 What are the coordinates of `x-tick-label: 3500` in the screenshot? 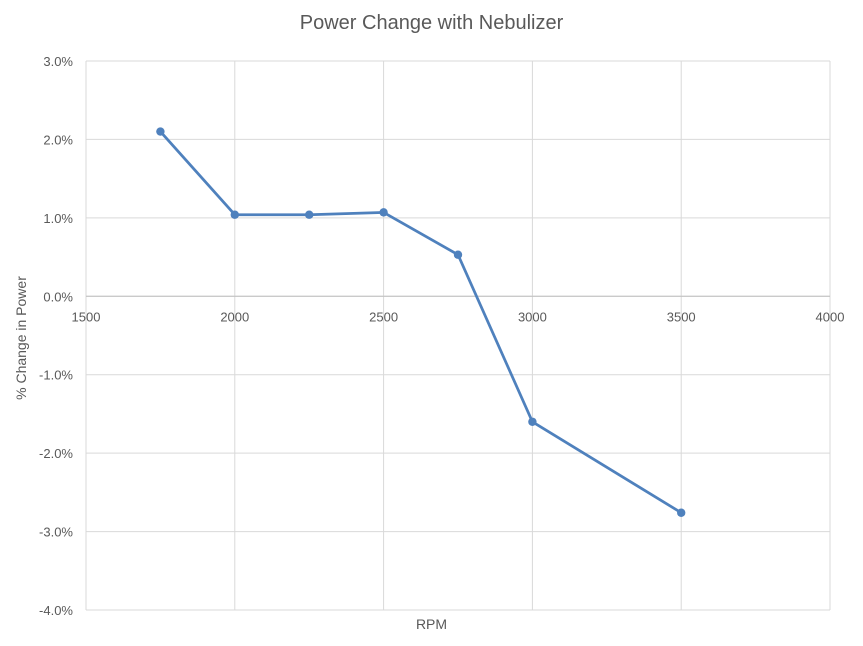 It's located at (681, 316).